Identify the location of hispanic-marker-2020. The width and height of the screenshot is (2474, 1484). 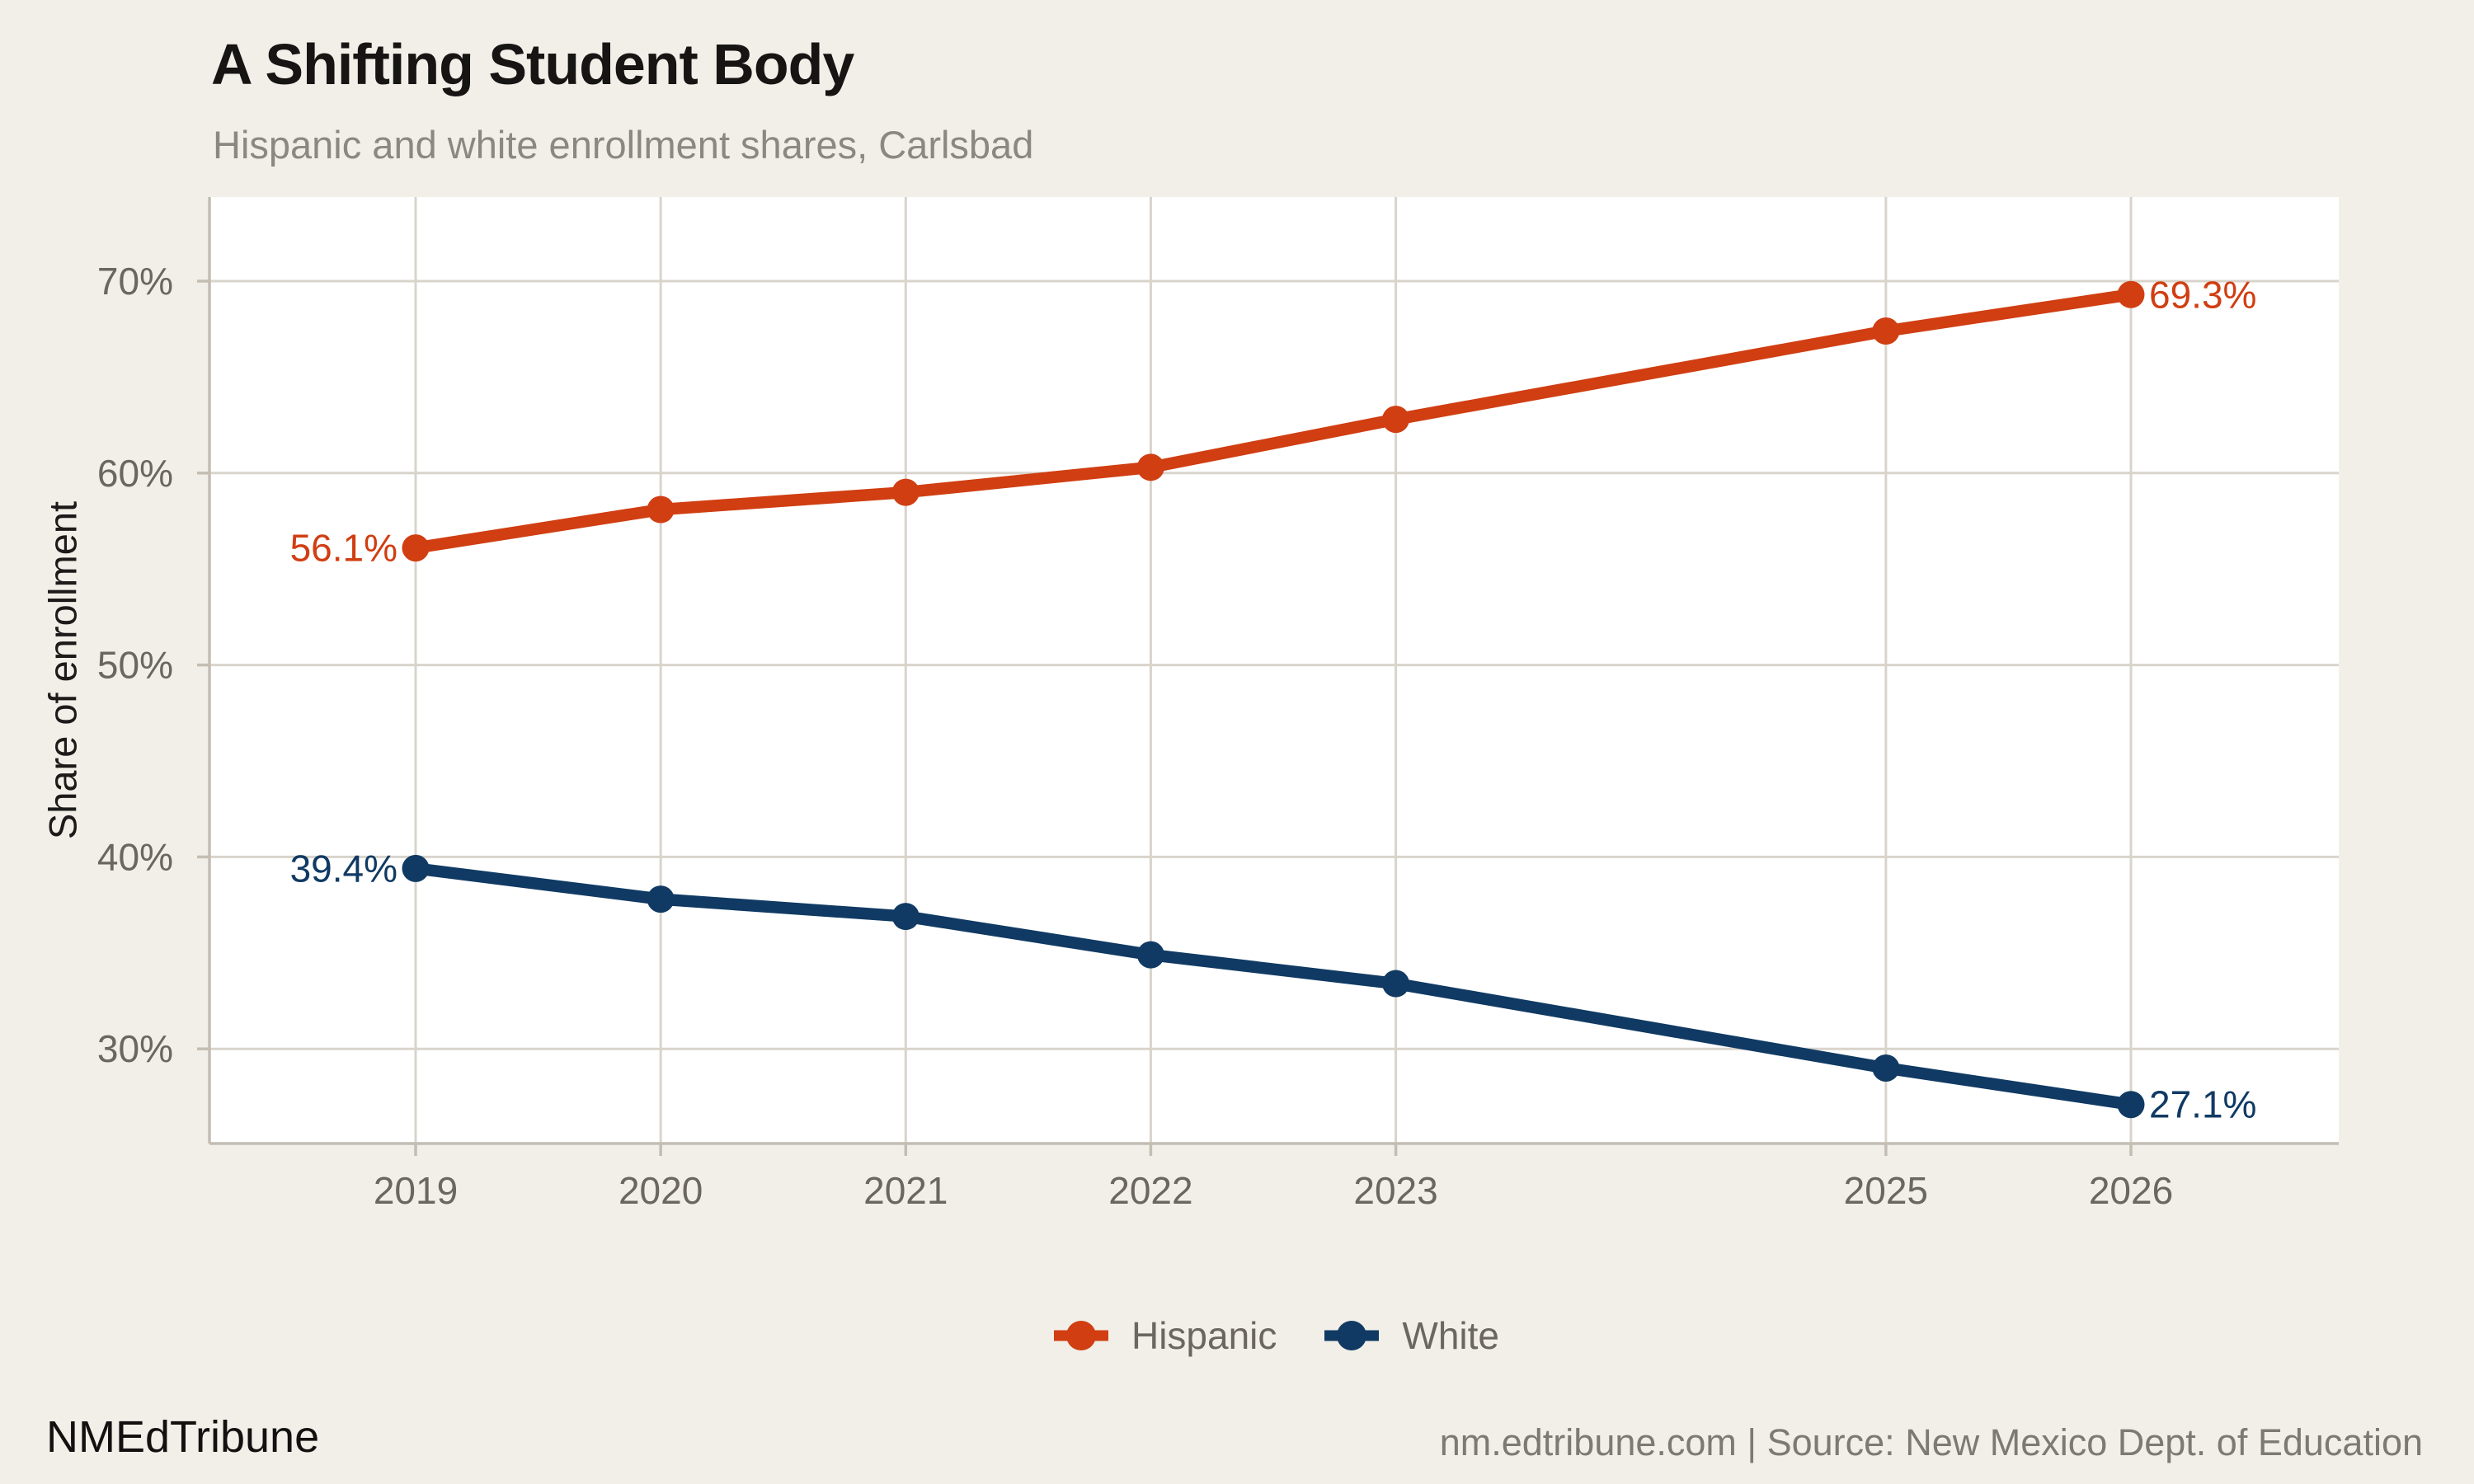
(661, 509).